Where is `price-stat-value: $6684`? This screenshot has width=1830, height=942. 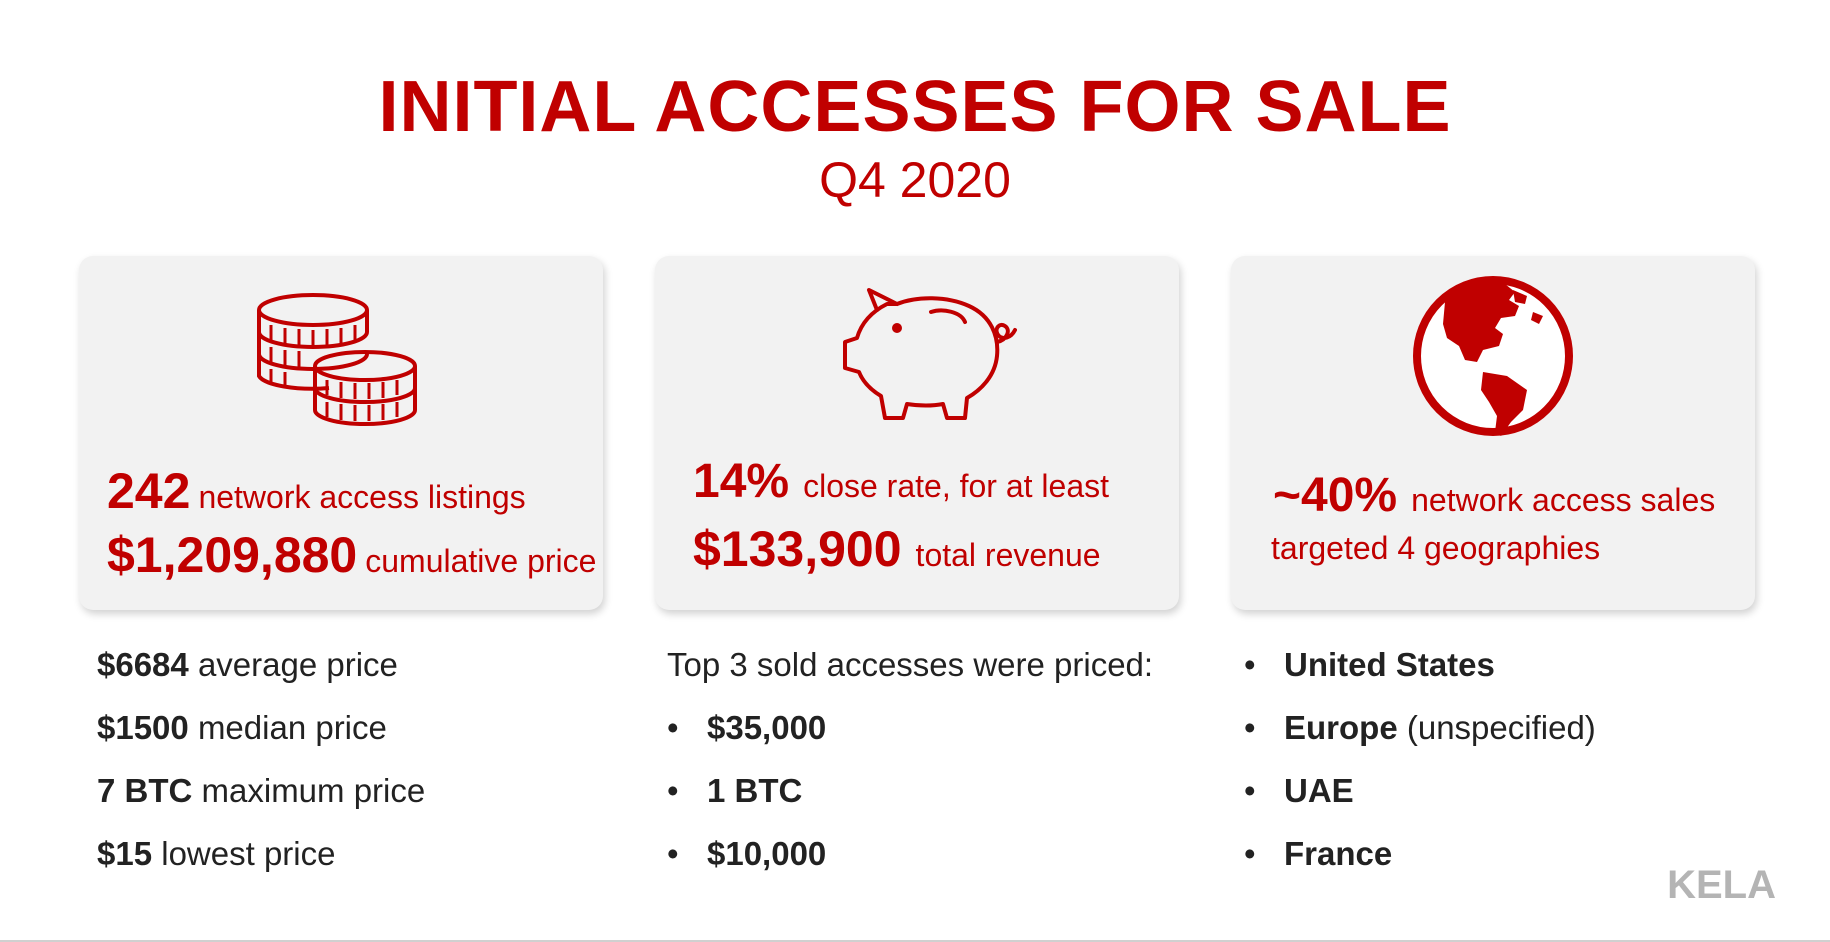 price-stat-value: $6684 is located at coordinates (143, 664).